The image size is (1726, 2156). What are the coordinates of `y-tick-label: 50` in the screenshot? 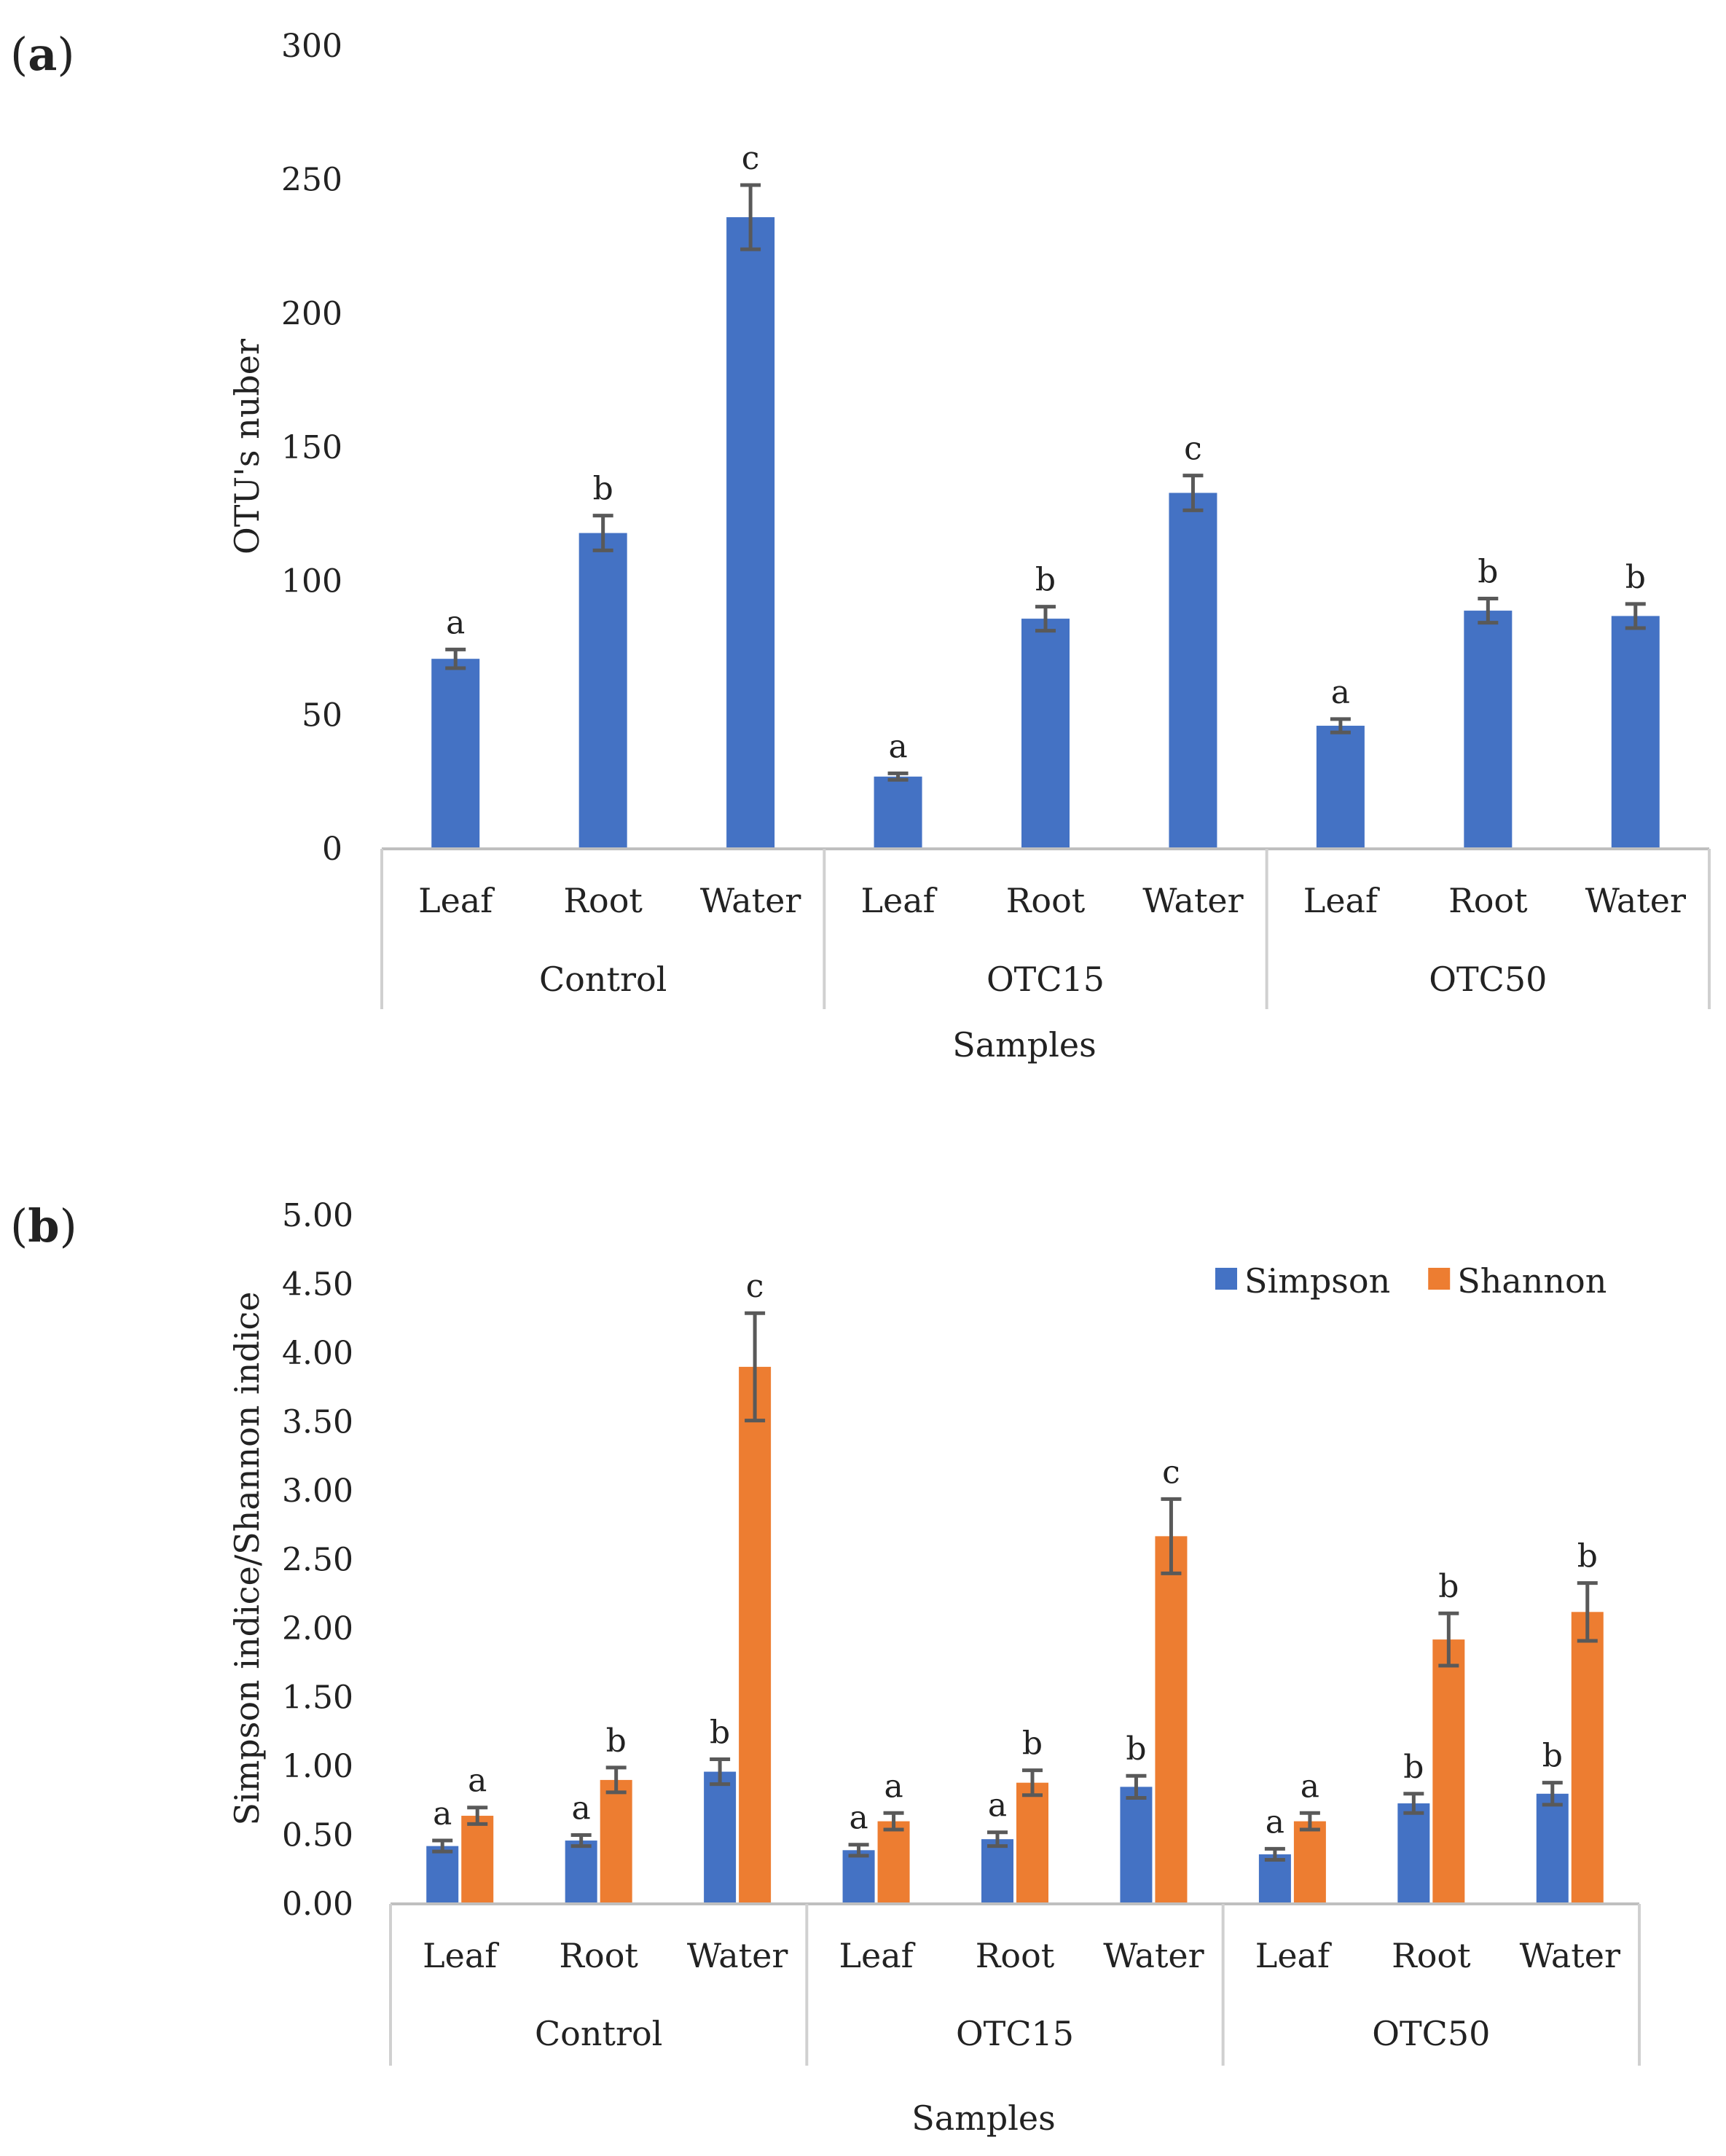 It's located at (322, 715).